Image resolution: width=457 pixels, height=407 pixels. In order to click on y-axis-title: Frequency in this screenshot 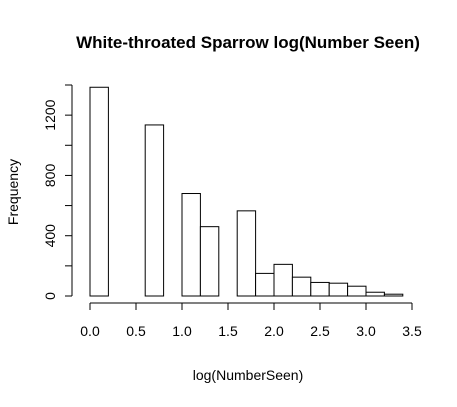, I will do `click(13, 192)`.